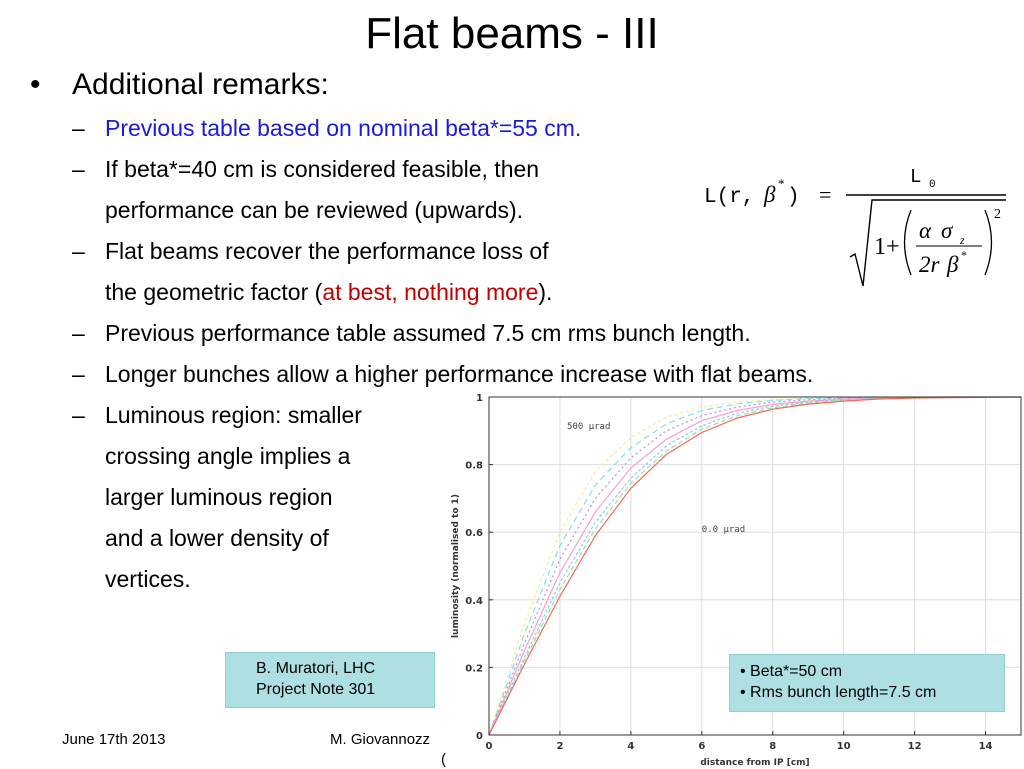  I want to click on luminosity-formula: L(r, β * ) = L 0 1+ α σ z 2r β * 2, so click(855, 226).